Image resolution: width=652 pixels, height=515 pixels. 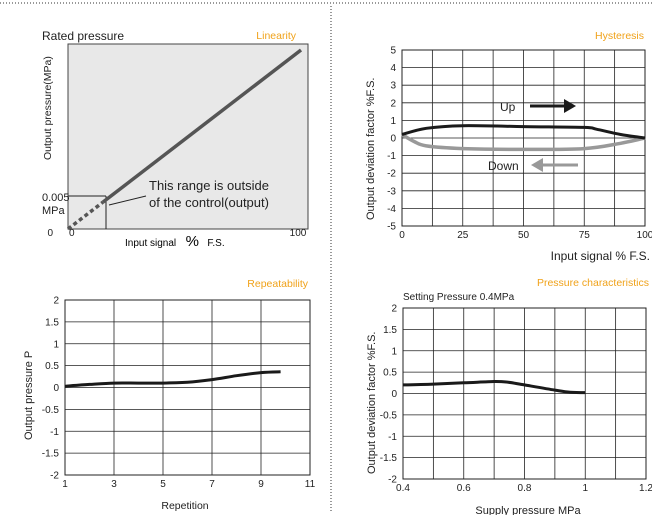 I want to click on hysteresis-y-tick-label: -1, so click(x=391, y=156).